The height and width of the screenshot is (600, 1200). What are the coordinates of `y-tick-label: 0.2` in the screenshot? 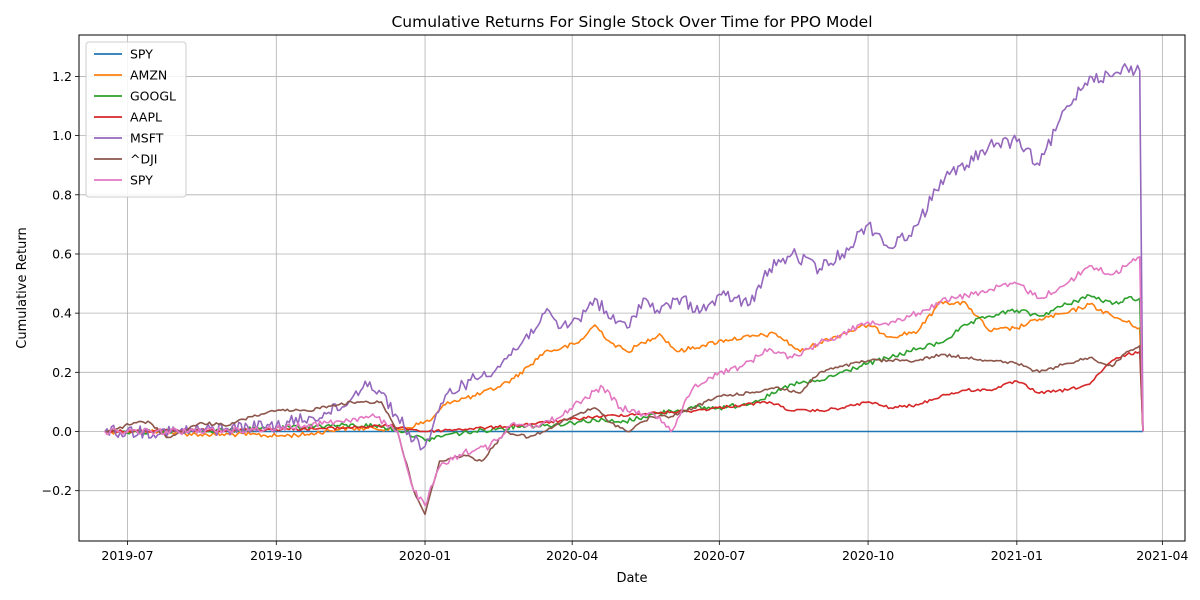 It's located at (62, 372).